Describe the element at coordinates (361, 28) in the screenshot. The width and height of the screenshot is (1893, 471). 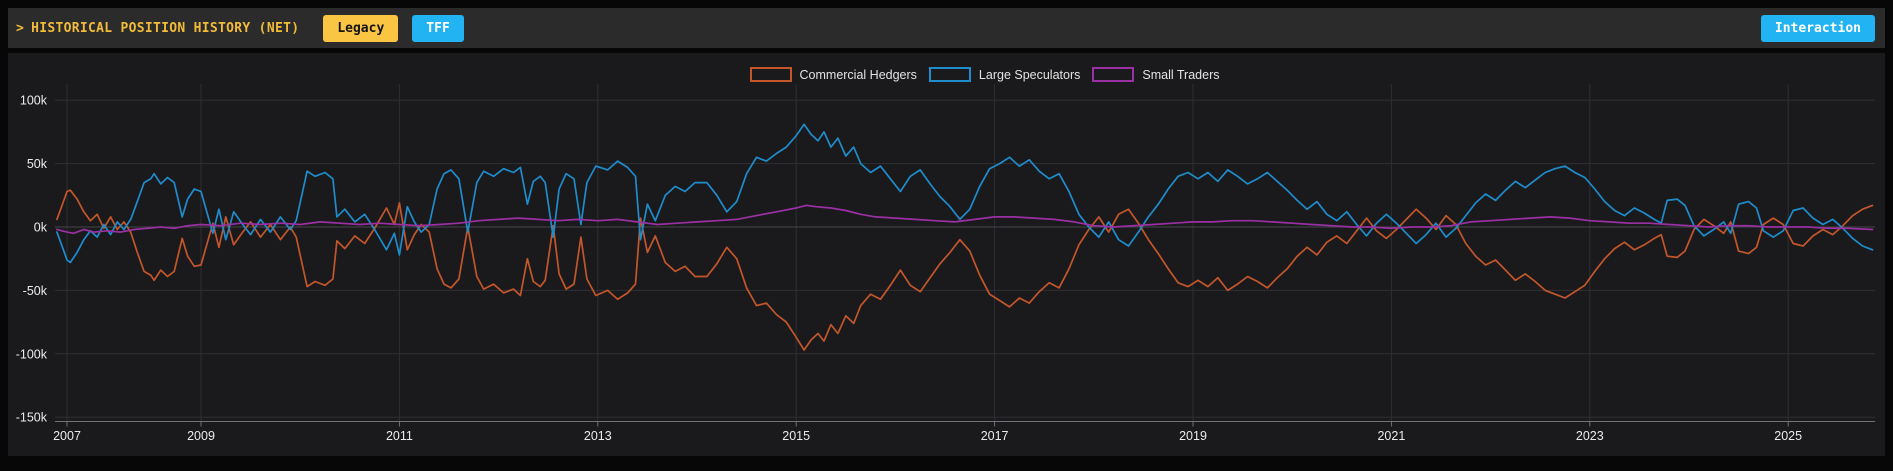
I see `legacy-button: Legacy` at that location.